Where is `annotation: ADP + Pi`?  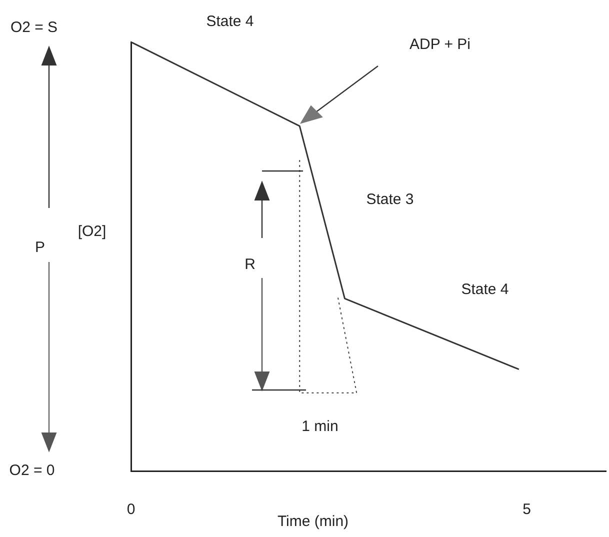 annotation: ADP + Pi is located at coordinates (440, 45).